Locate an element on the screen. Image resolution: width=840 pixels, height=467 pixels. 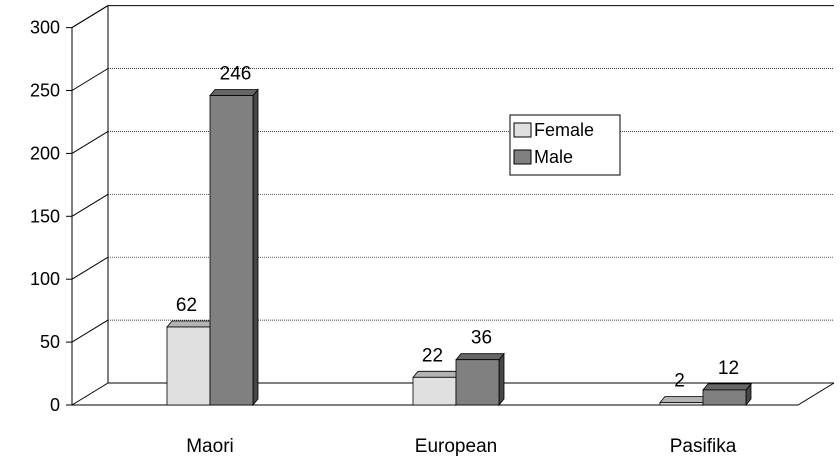
floor-front-edge is located at coordinates (453, 394).